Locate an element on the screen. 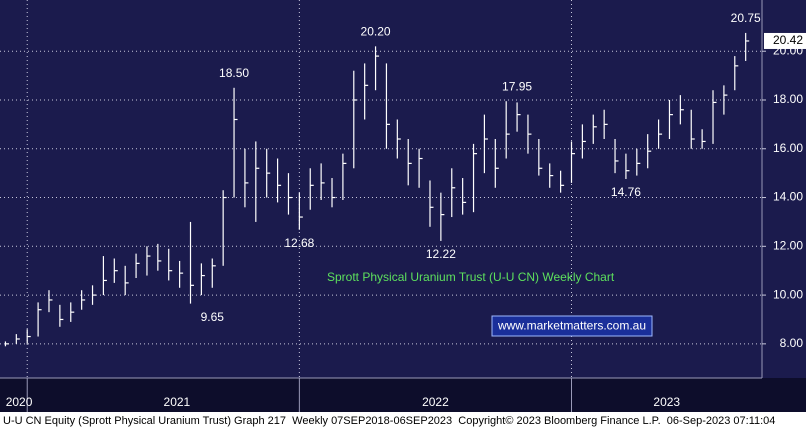  annotation: 20.75 is located at coordinates (746, 18).